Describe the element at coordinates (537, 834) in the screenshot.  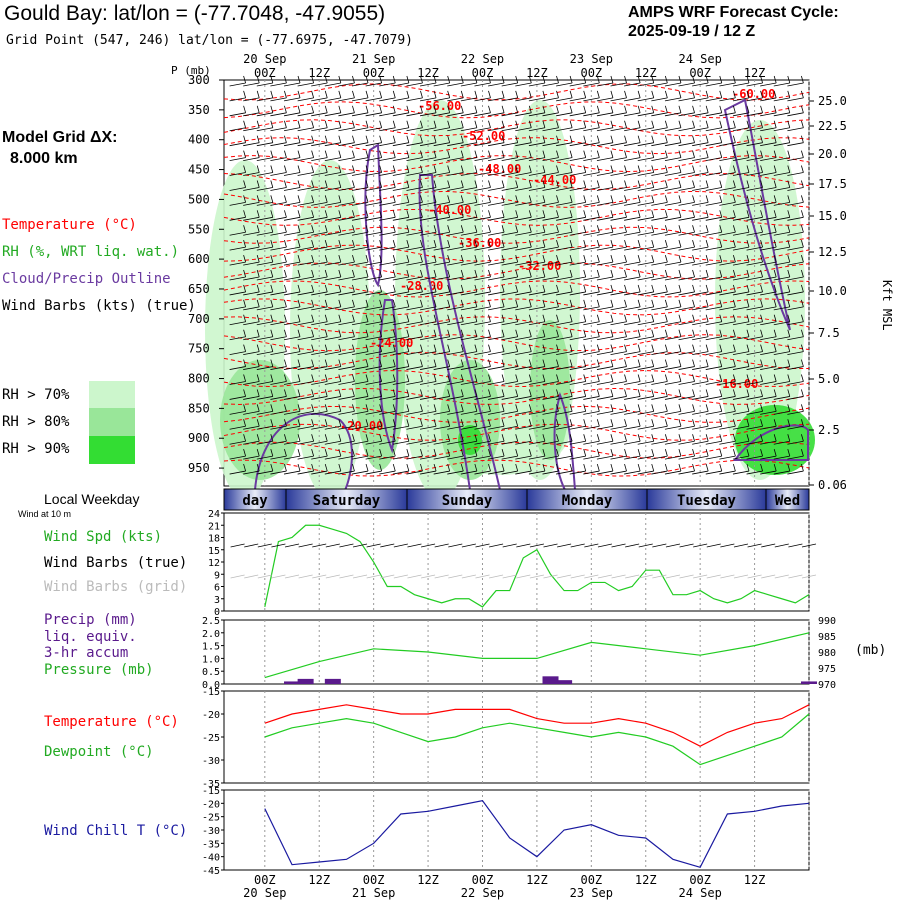
I see `wind-chill-line` at that location.